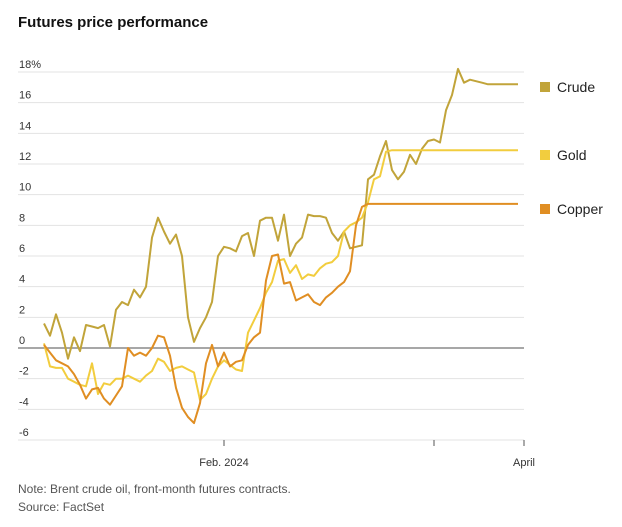 The width and height of the screenshot is (622, 527). What do you see at coordinates (24, 372) in the screenshot?
I see `y-tick-label: -2` at bounding box center [24, 372].